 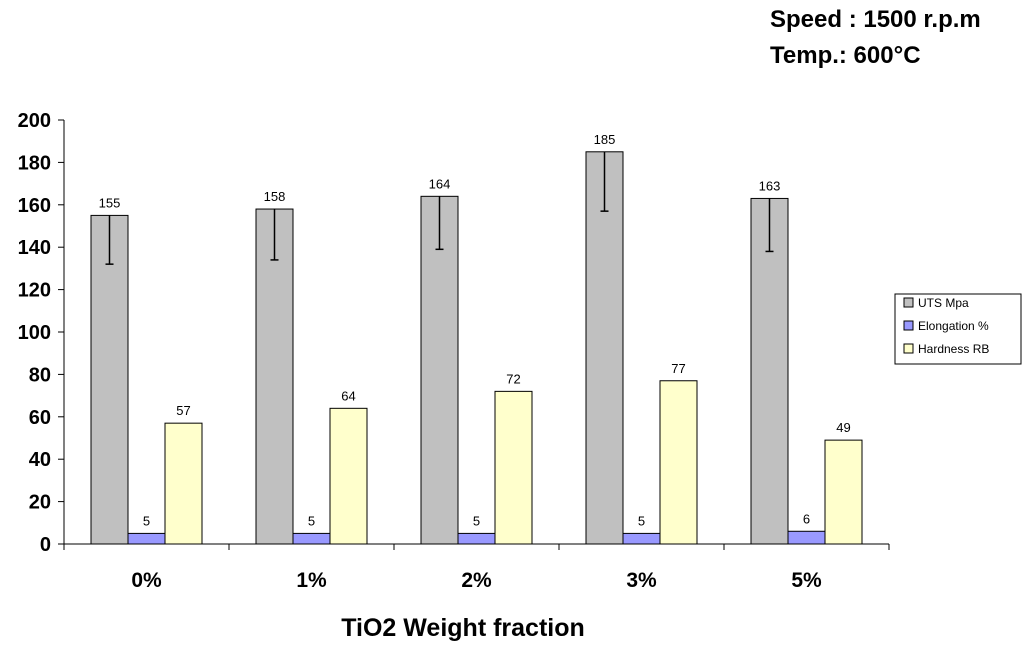 I want to click on y-tick-label: 20, so click(x=40, y=503).